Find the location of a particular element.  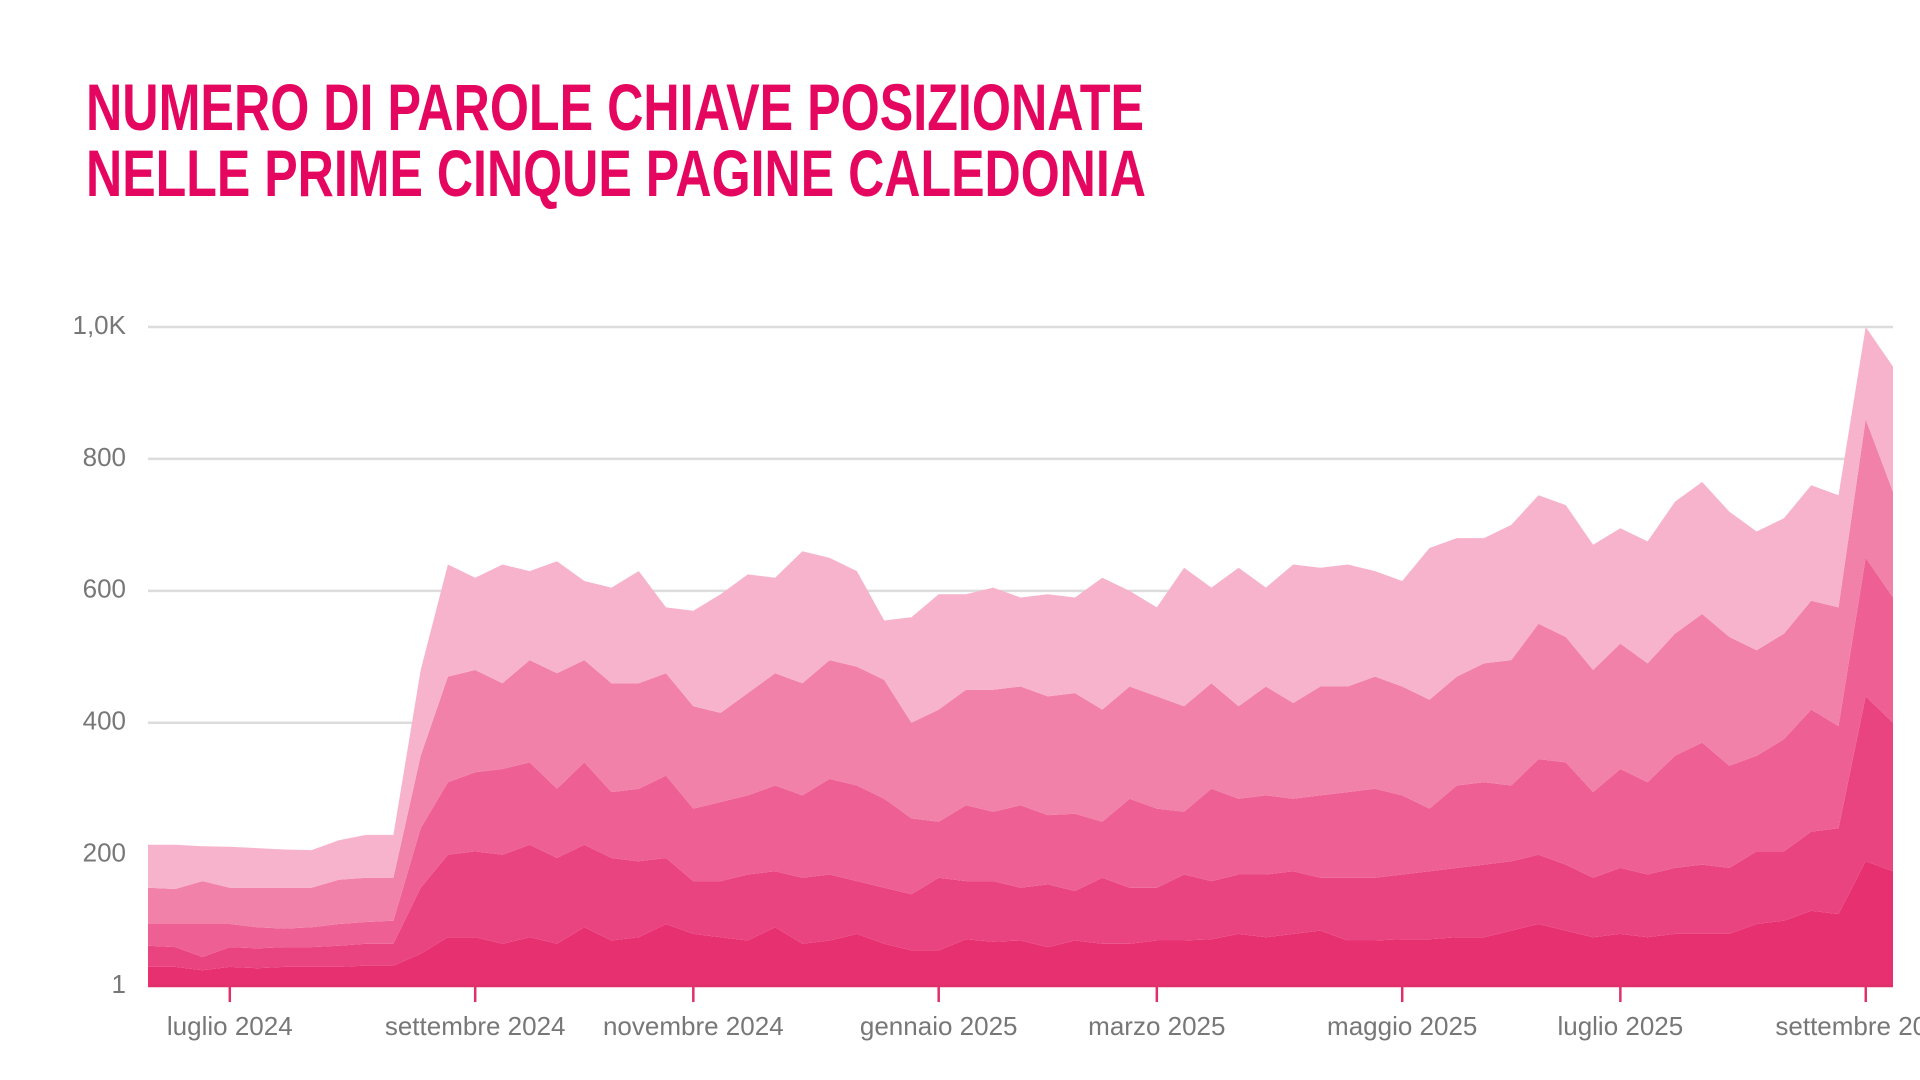

x-tick-label: novembre 2024 is located at coordinates (693, 1026).